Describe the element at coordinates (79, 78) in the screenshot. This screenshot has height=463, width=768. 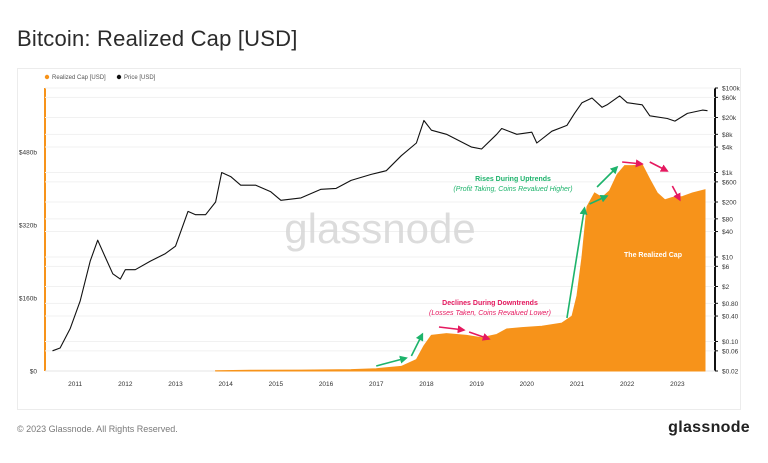
I see `legend-label: Realized Cap [USD]` at that location.